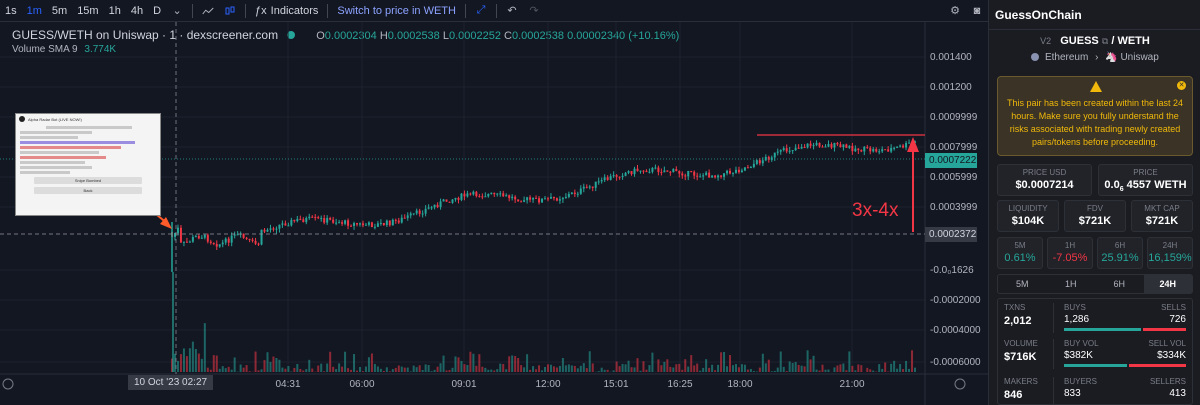  What do you see at coordinates (1079, 41) in the screenshot?
I see `base-token: GUESS` at bounding box center [1079, 41].